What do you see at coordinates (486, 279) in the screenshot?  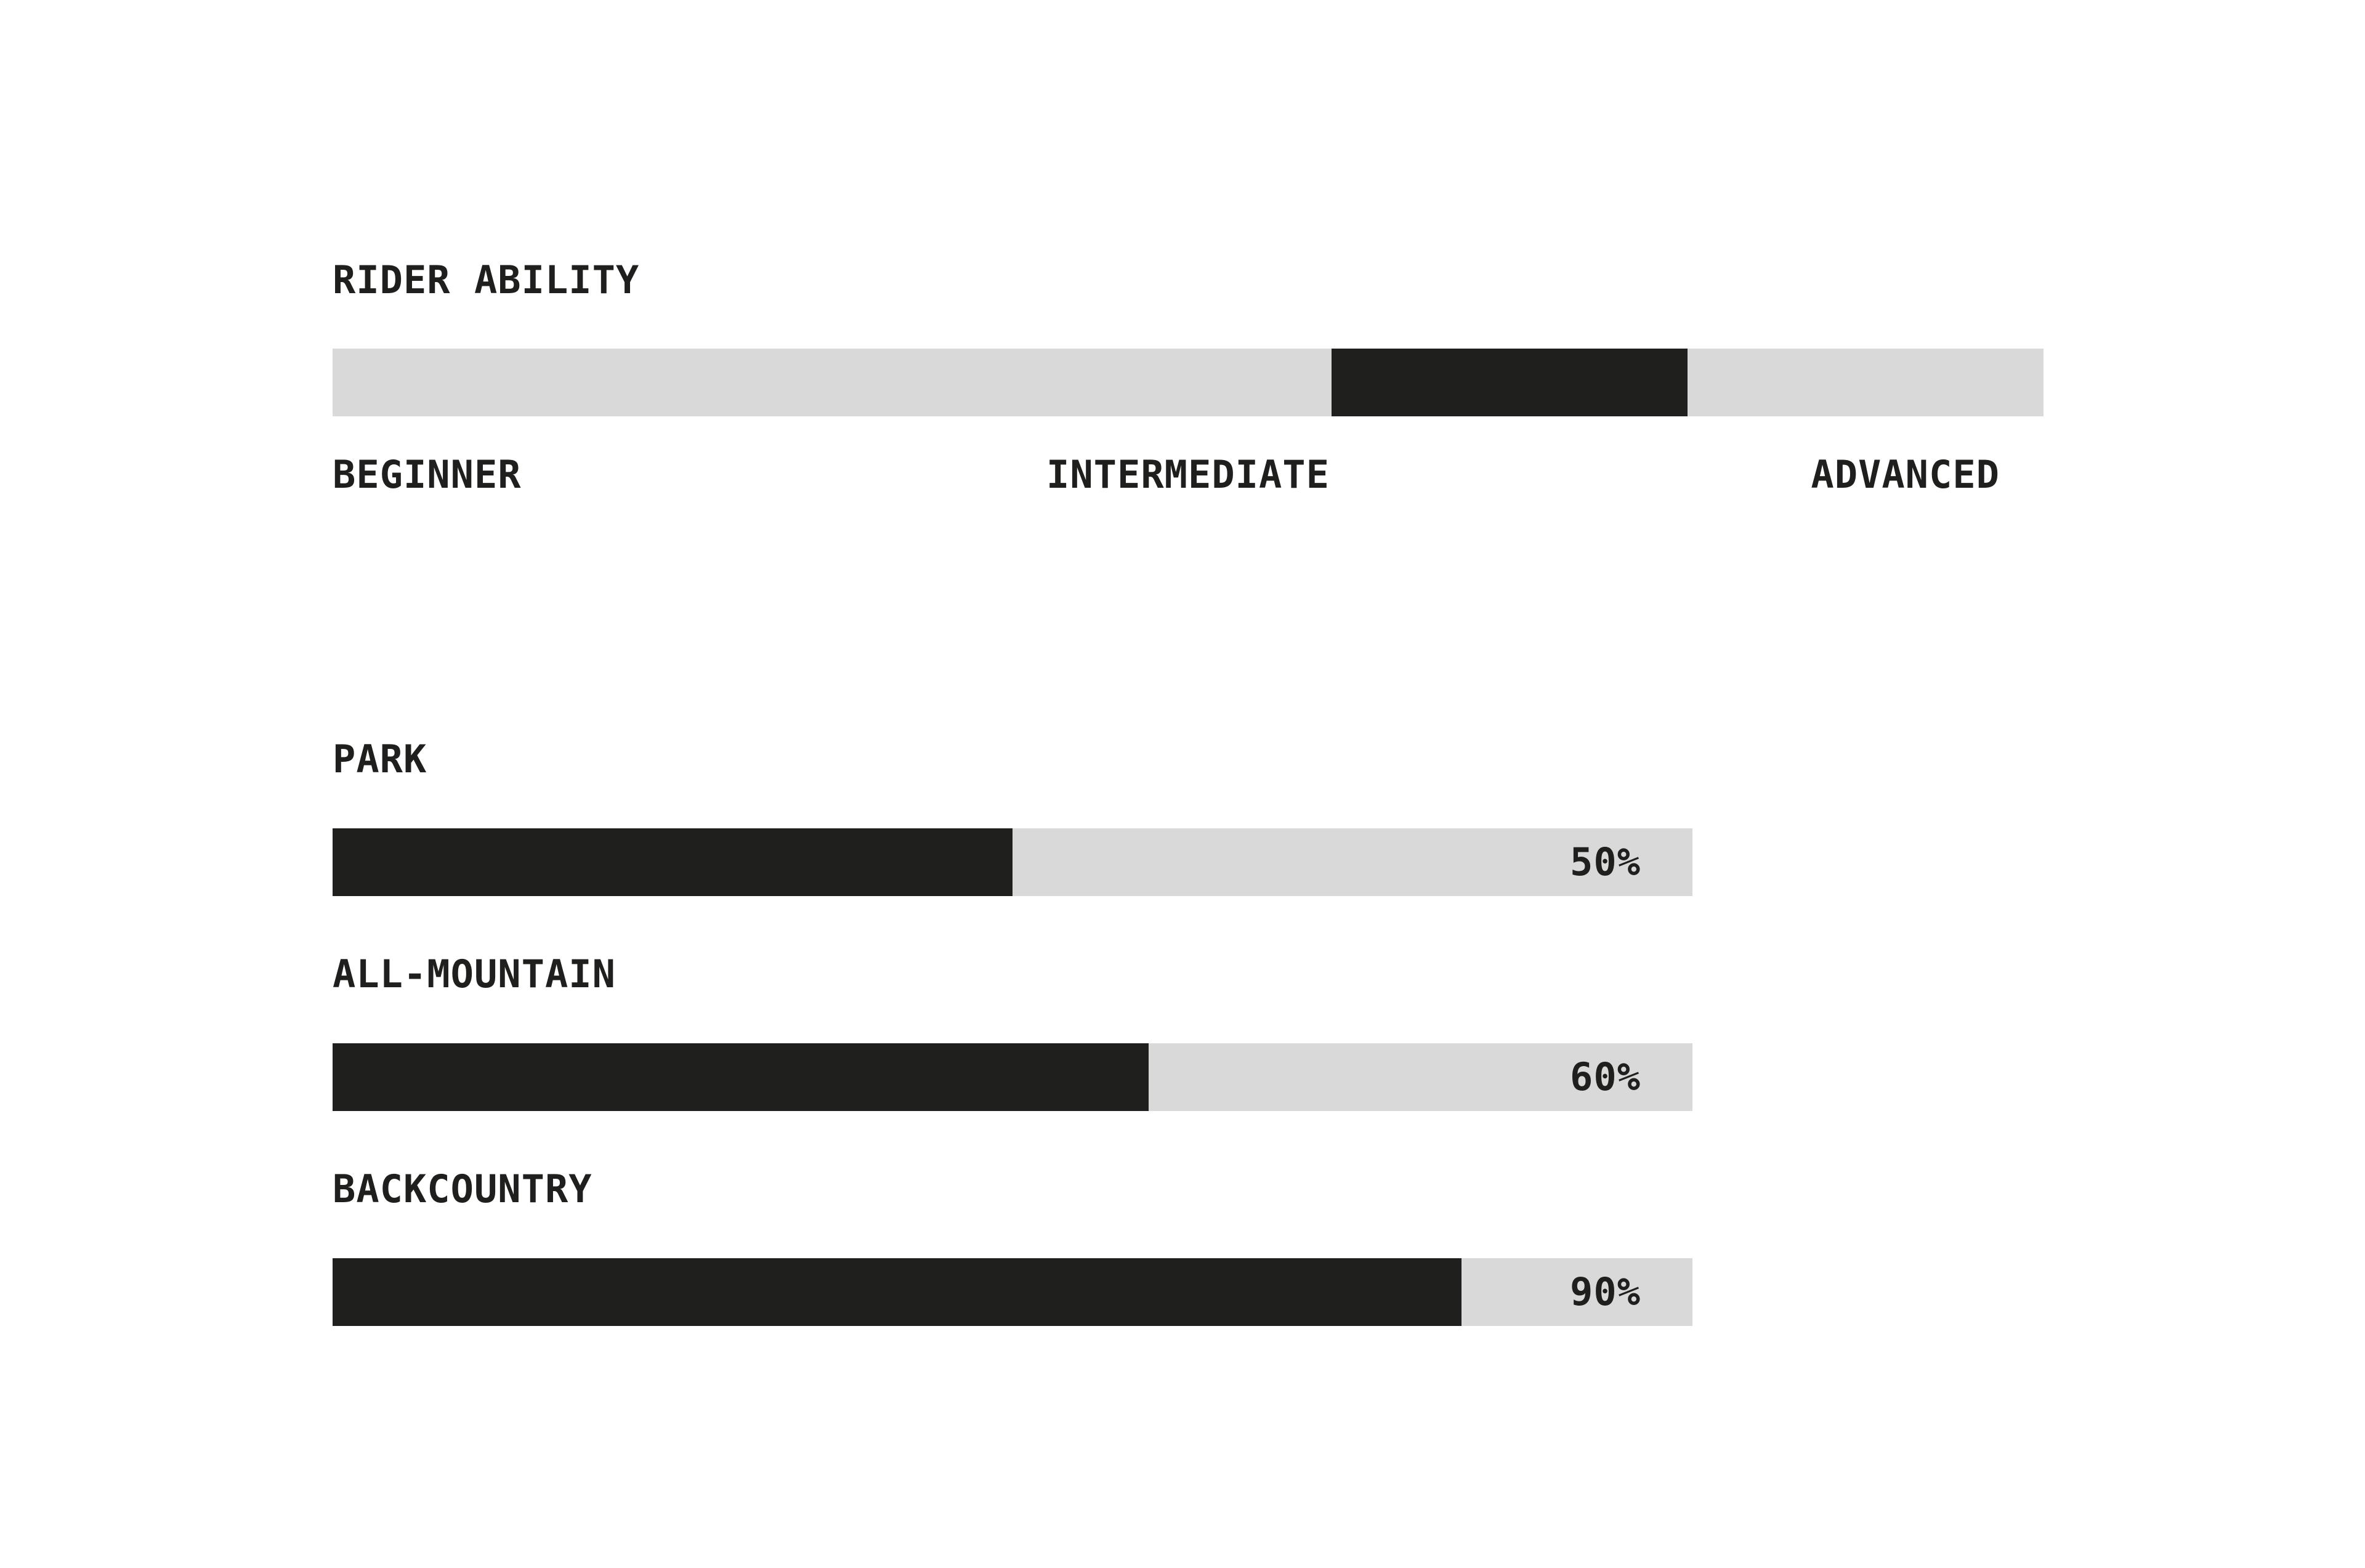 I see `rider-ability-title: RIDER ABILITY` at bounding box center [486, 279].